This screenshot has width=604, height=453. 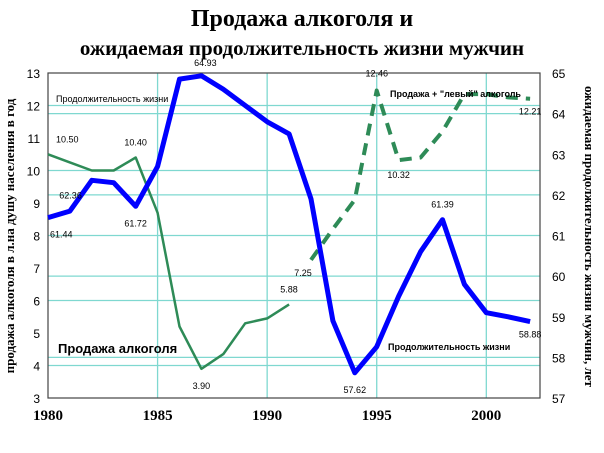 What do you see at coordinates (398, 175) in the screenshot?
I see `data-label: 10.32` at bounding box center [398, 175].